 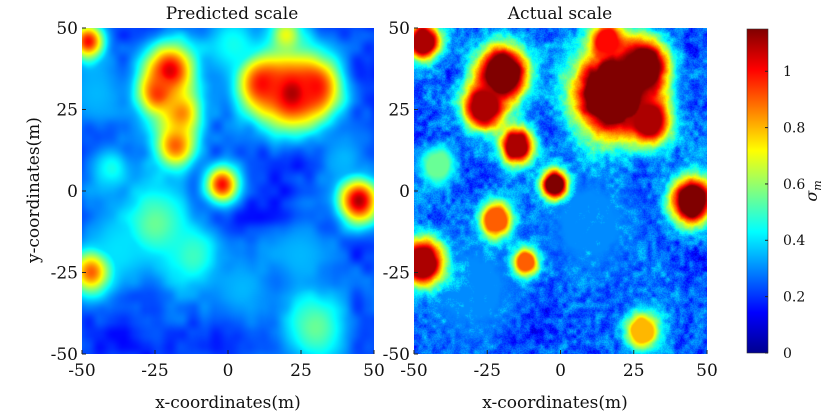 What do you see at coordinates (374, 371) in the screenshot?
I see `predicted-x-tick-label: 50` at bounding box center [374, 371].